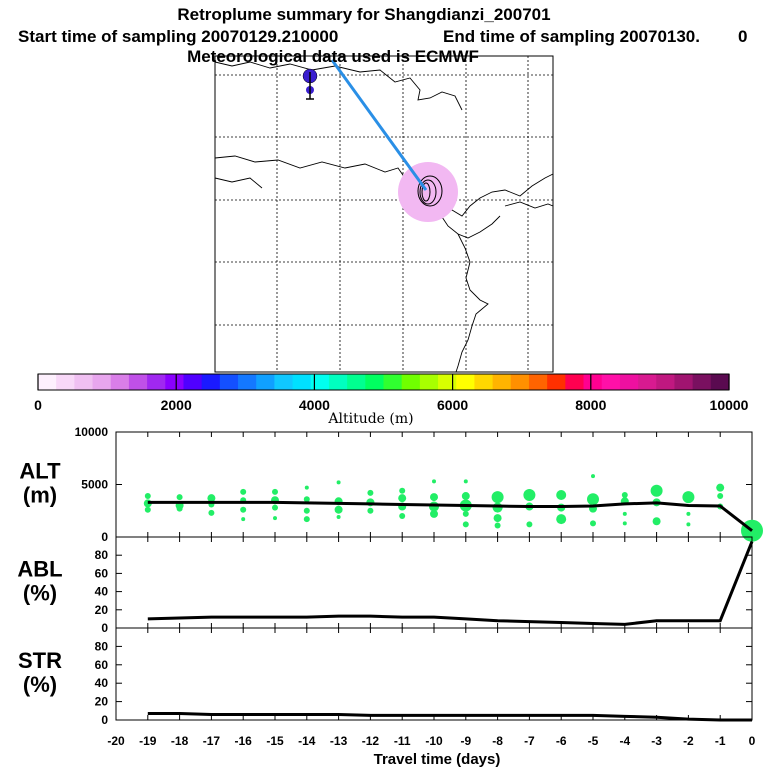 This screenshot has width=768, height=768. I want to click on str-y-tick-label: 40, so click(102, 683).